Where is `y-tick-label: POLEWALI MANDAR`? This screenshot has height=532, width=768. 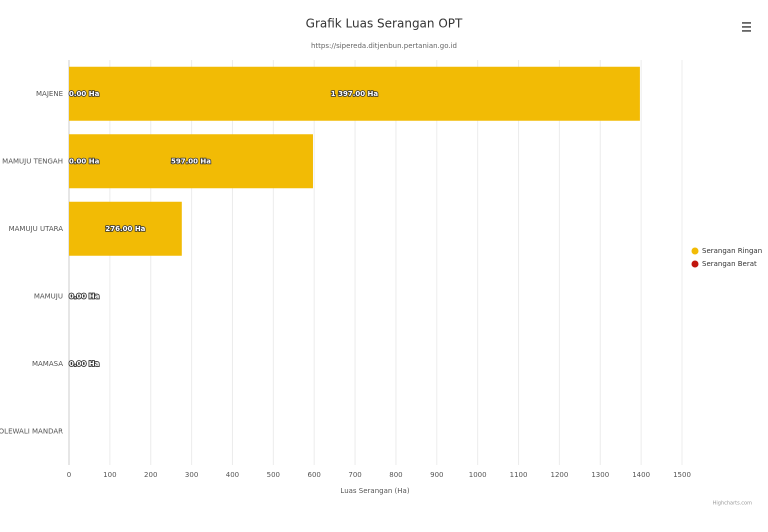 y-tick-label: POLEWALI MANDAR is located at coordinates (31, 431).